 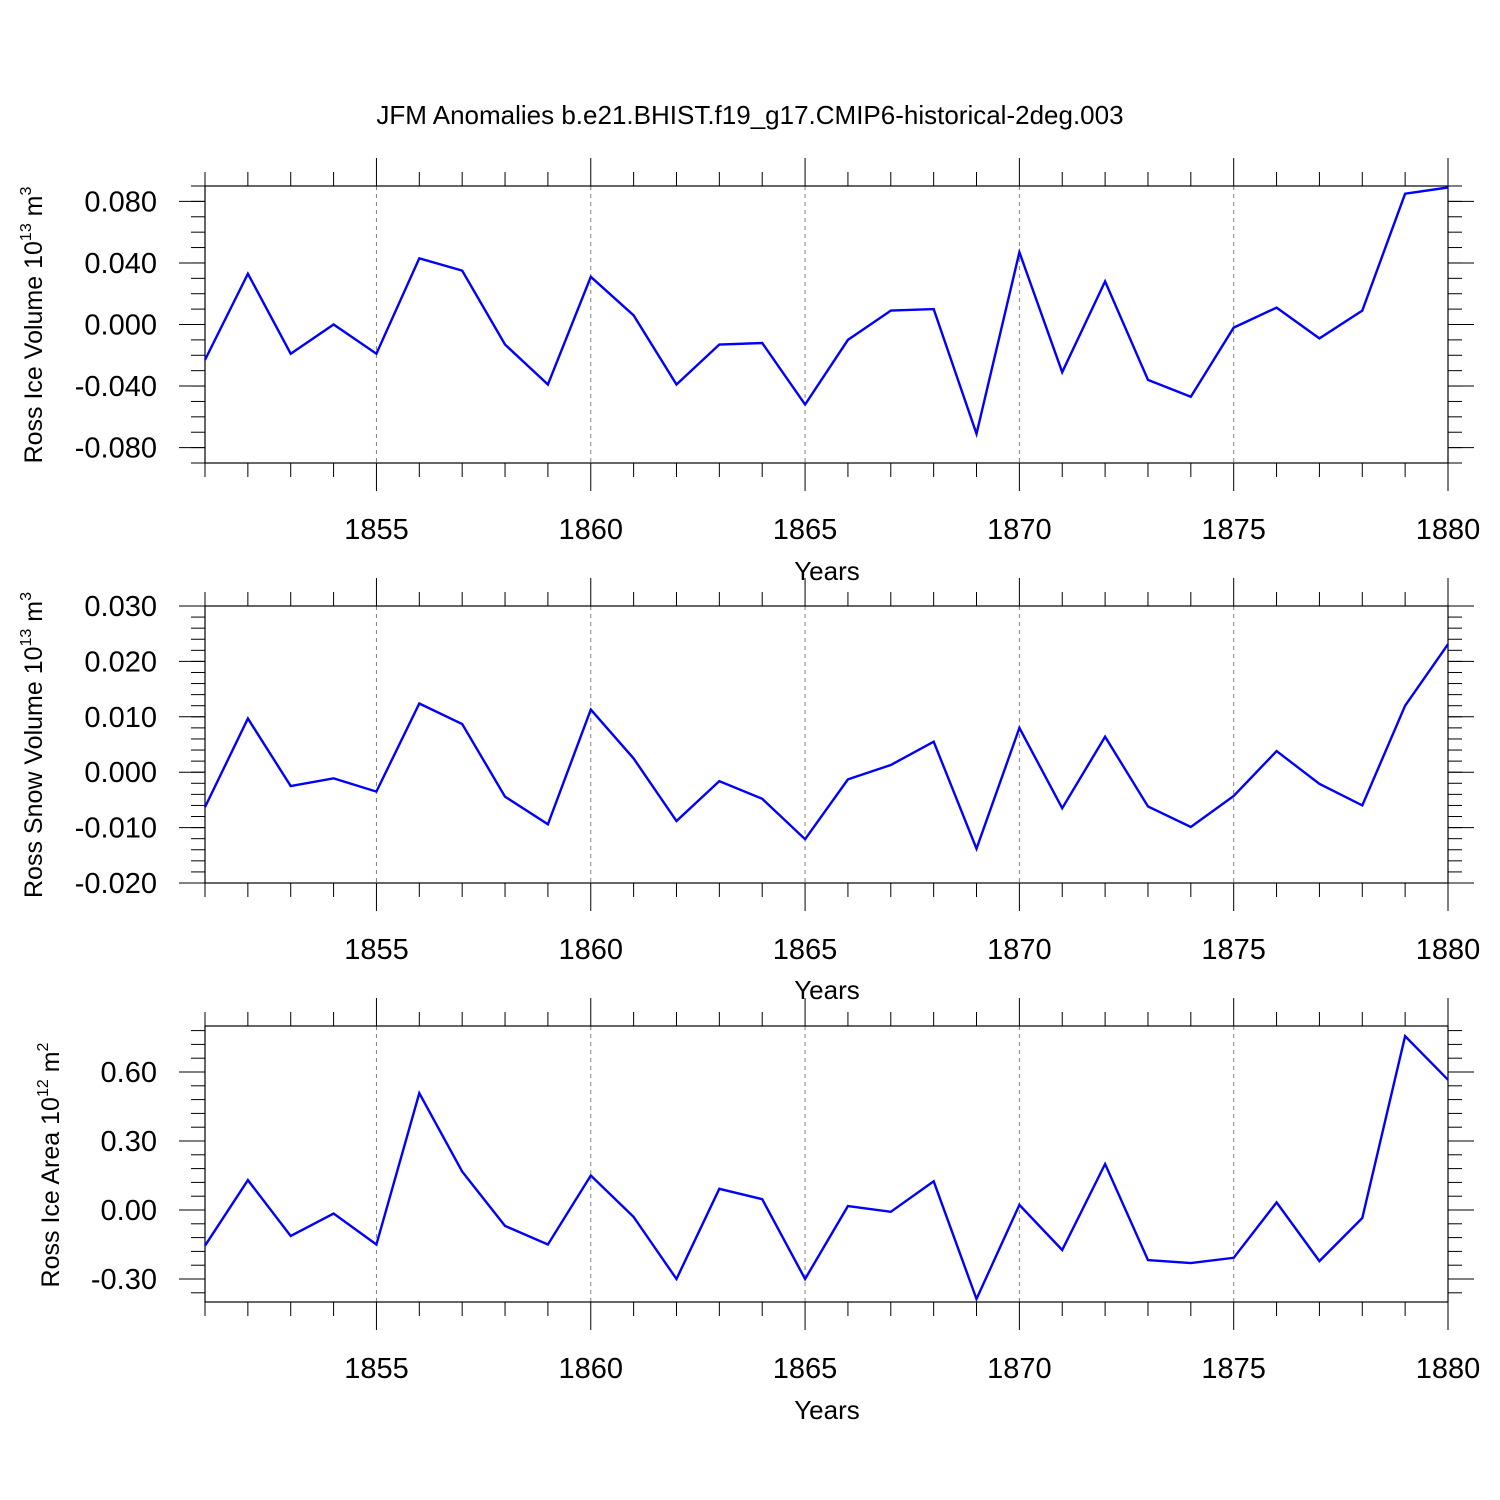 What do you see at coordinates (129, 1211) in the screenshot?
I see `y-tick-label: 0.00` at bounding box center [129, 1211].